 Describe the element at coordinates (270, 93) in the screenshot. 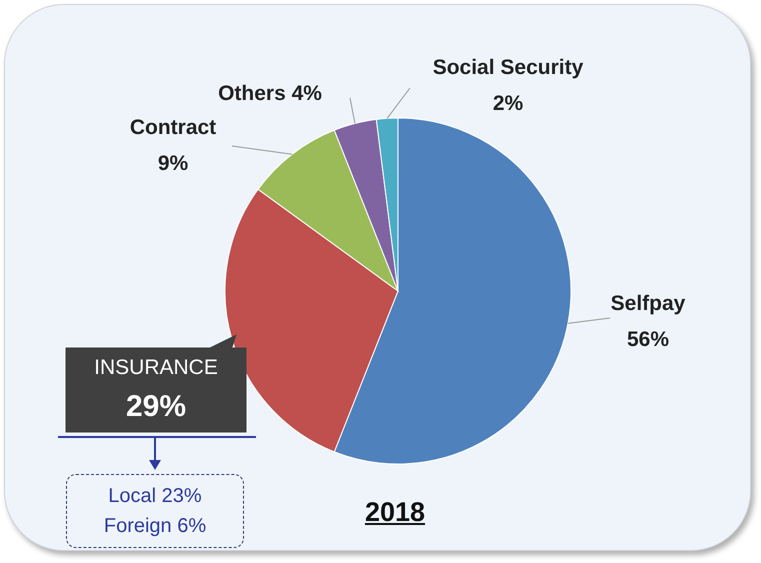

I see `slice-label: Others 4%` at that location.